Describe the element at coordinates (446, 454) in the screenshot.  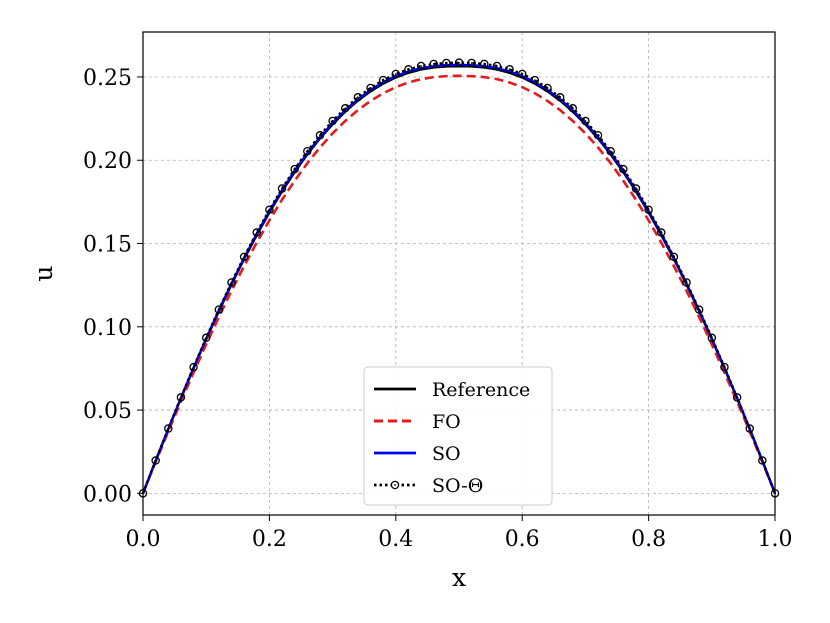
I see `legend-label: SO` at that location.